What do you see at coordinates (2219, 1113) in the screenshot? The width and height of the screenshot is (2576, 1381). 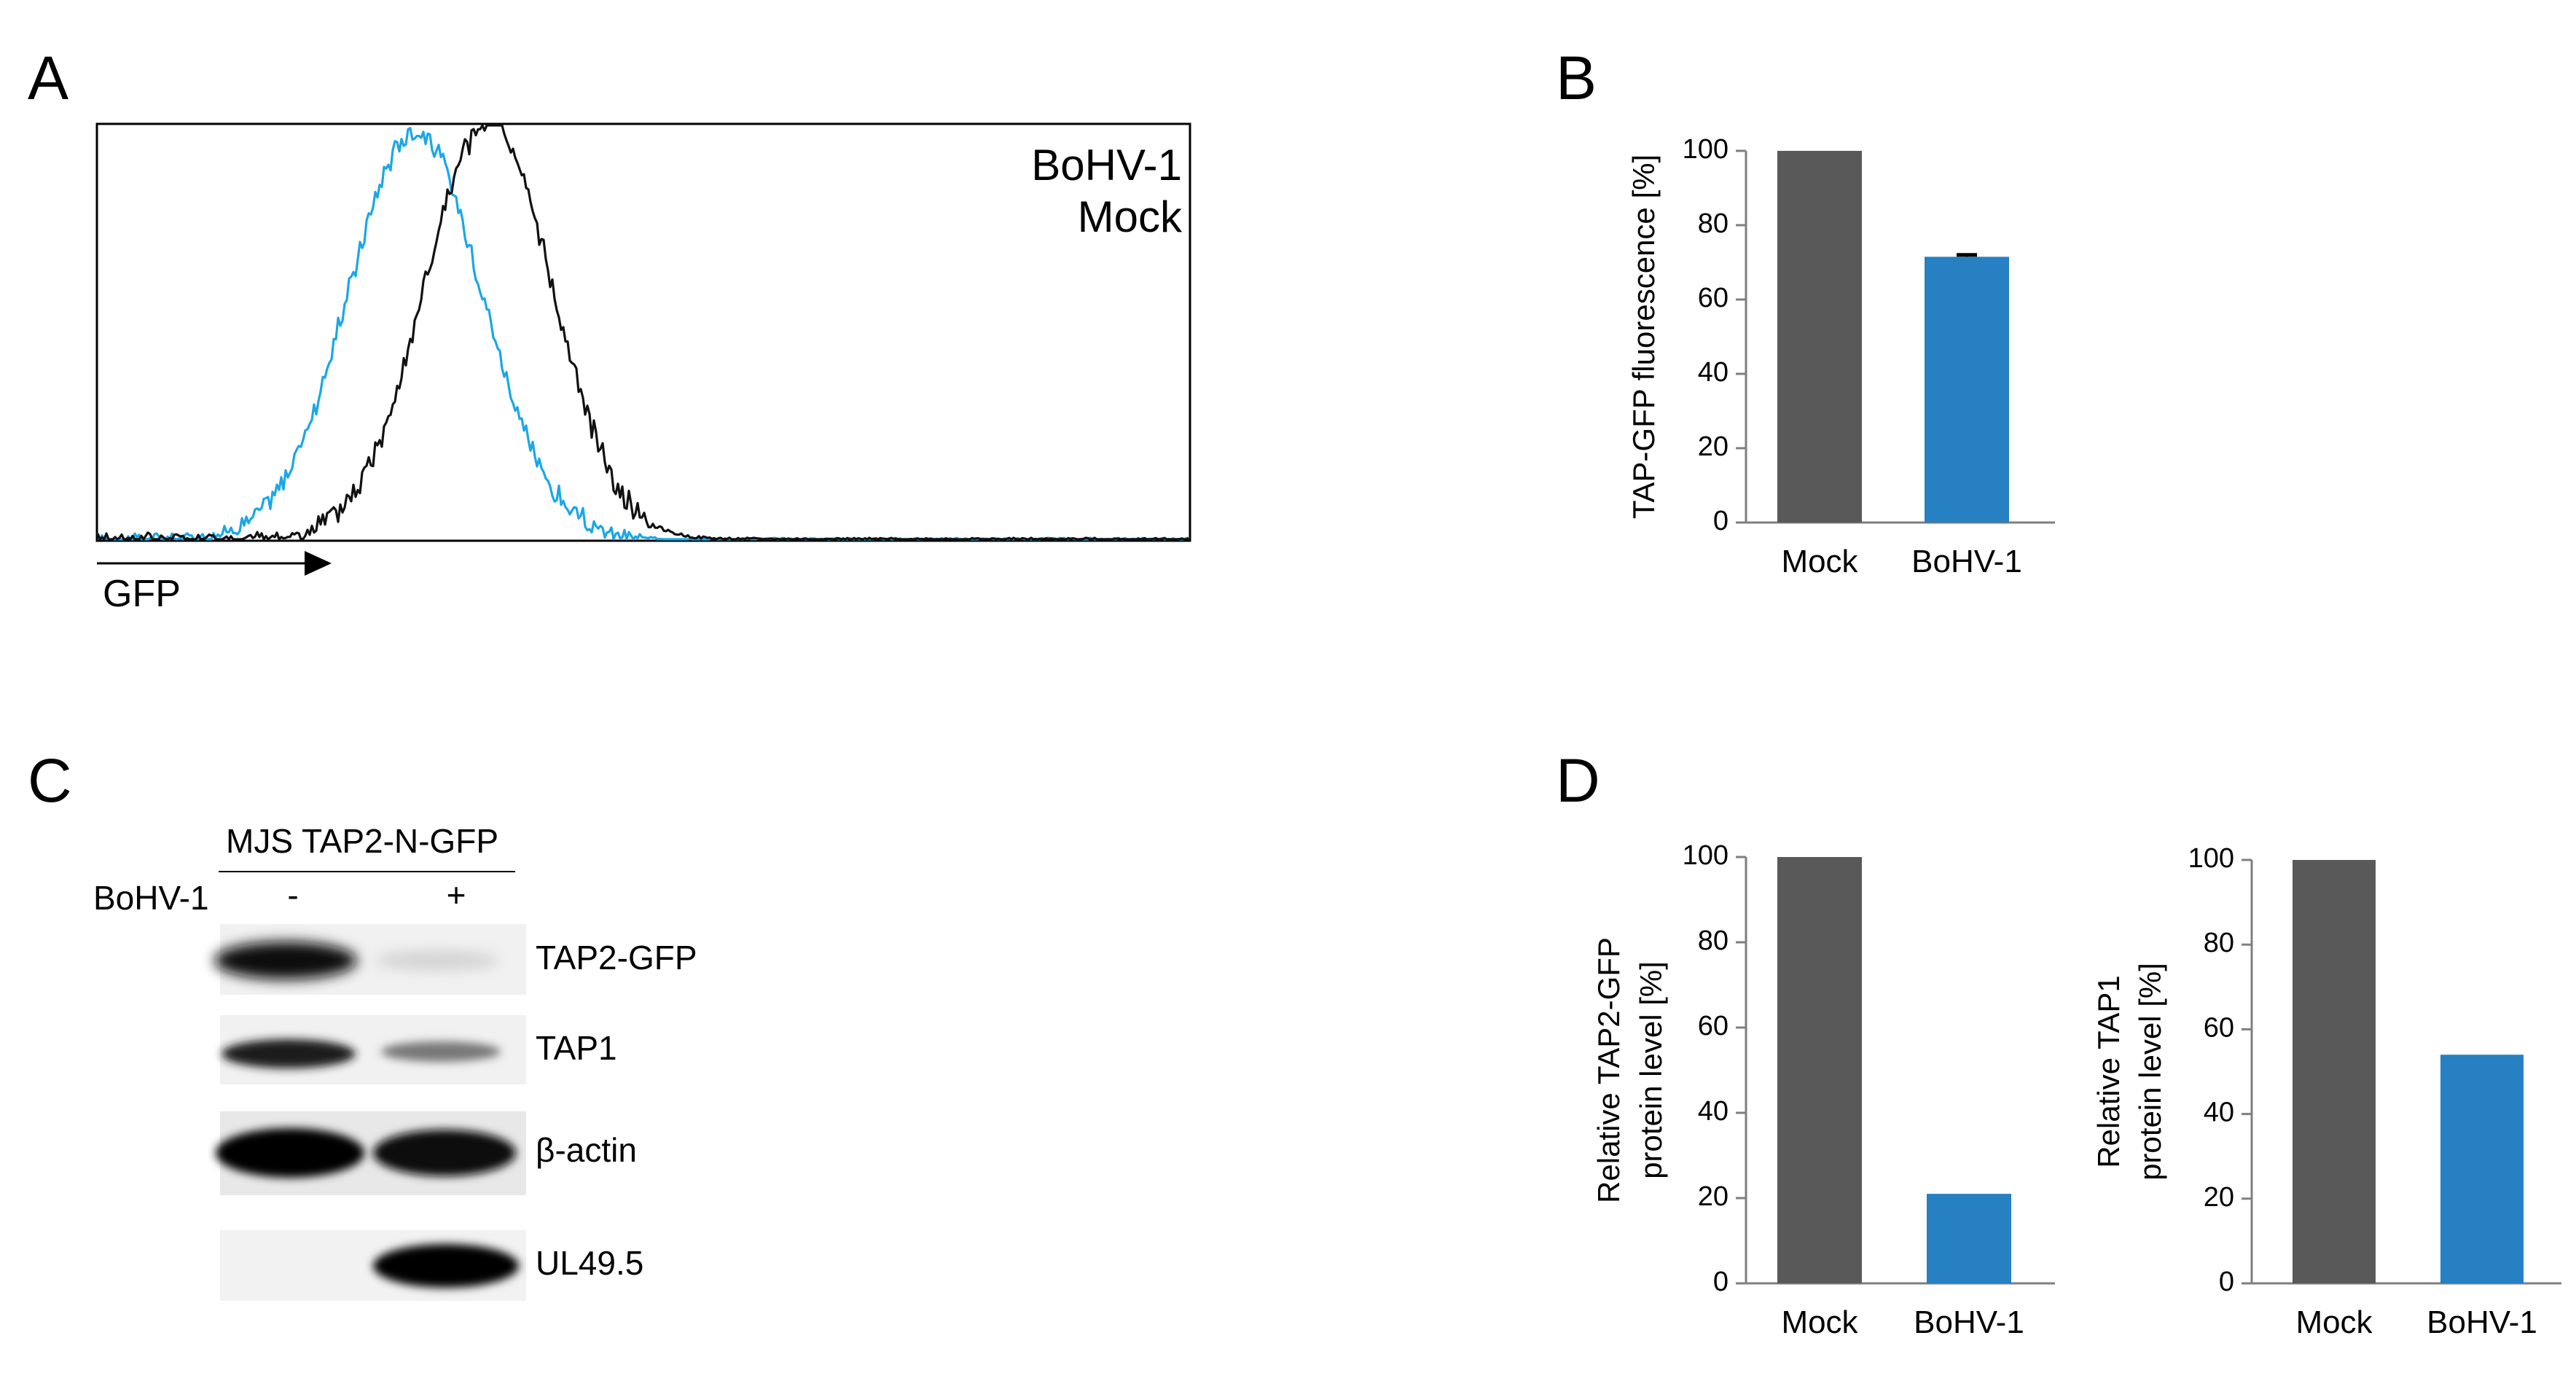 I see `tap1-chart-y-tick-label: 40` at bounding box center [2219, 1113].